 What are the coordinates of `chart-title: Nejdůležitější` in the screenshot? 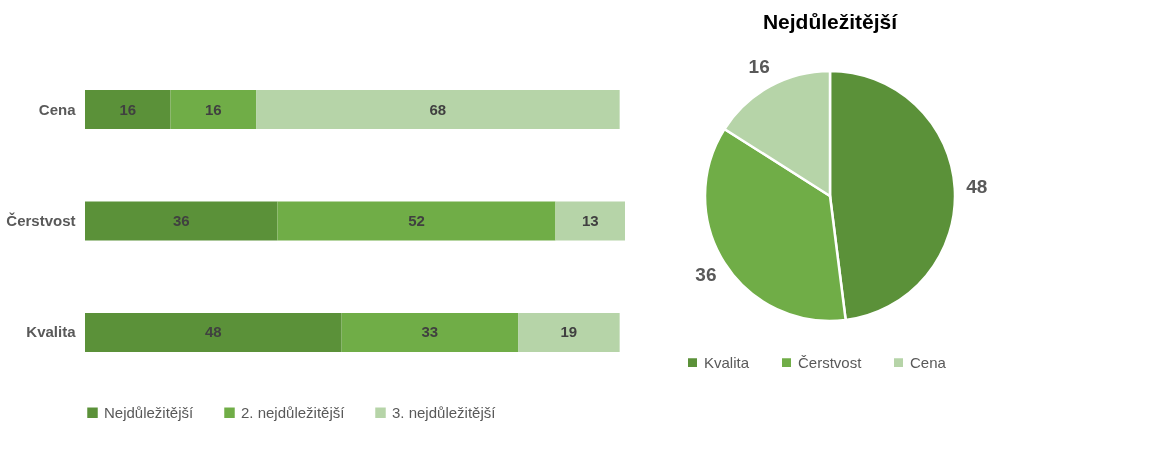 It's located at (830, 21).